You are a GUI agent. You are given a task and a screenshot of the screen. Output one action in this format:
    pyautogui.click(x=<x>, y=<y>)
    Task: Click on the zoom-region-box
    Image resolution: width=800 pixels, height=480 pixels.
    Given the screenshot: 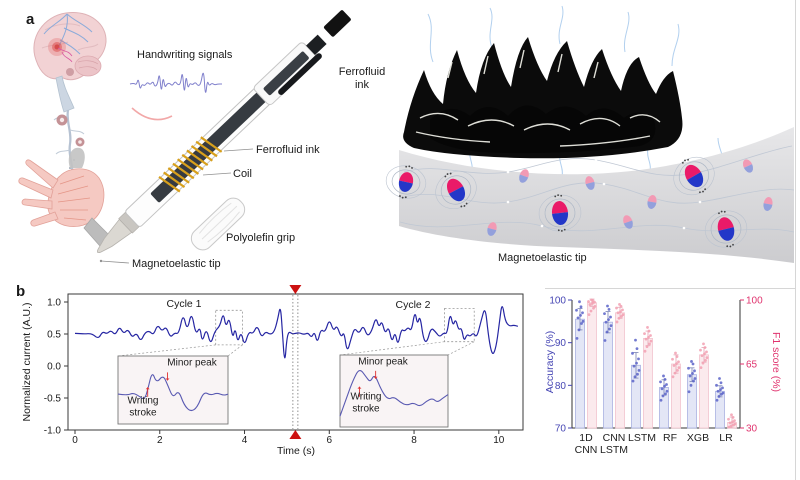 What is the action you would take?
    pyautogui.click(x=459, y=325)
    